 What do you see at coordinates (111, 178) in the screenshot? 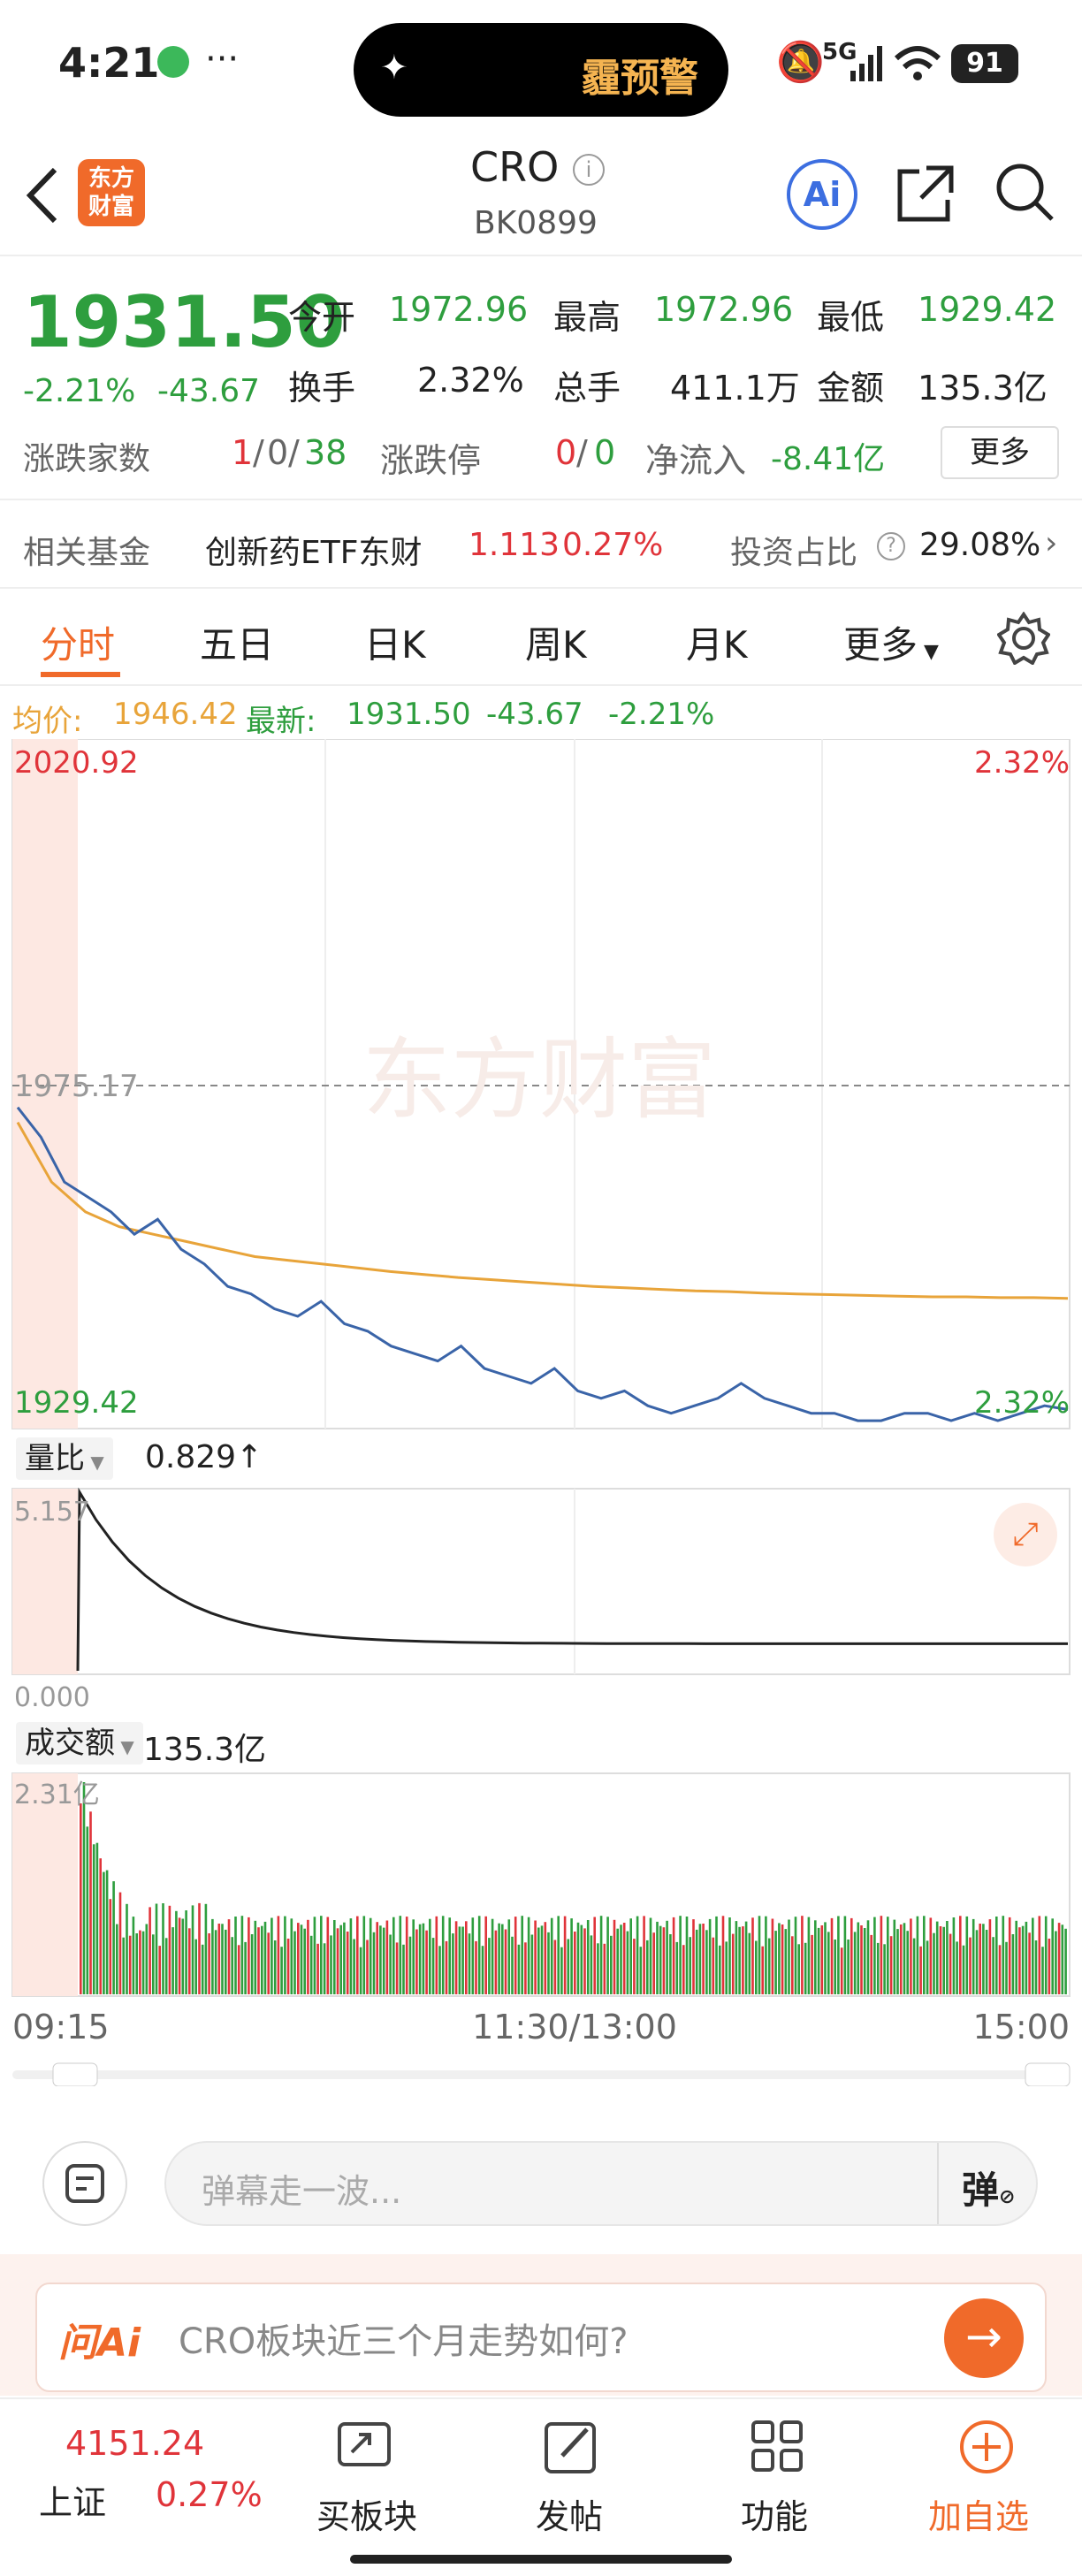
I see `logo-line-1: 东方` at bounding box center [111, 178].